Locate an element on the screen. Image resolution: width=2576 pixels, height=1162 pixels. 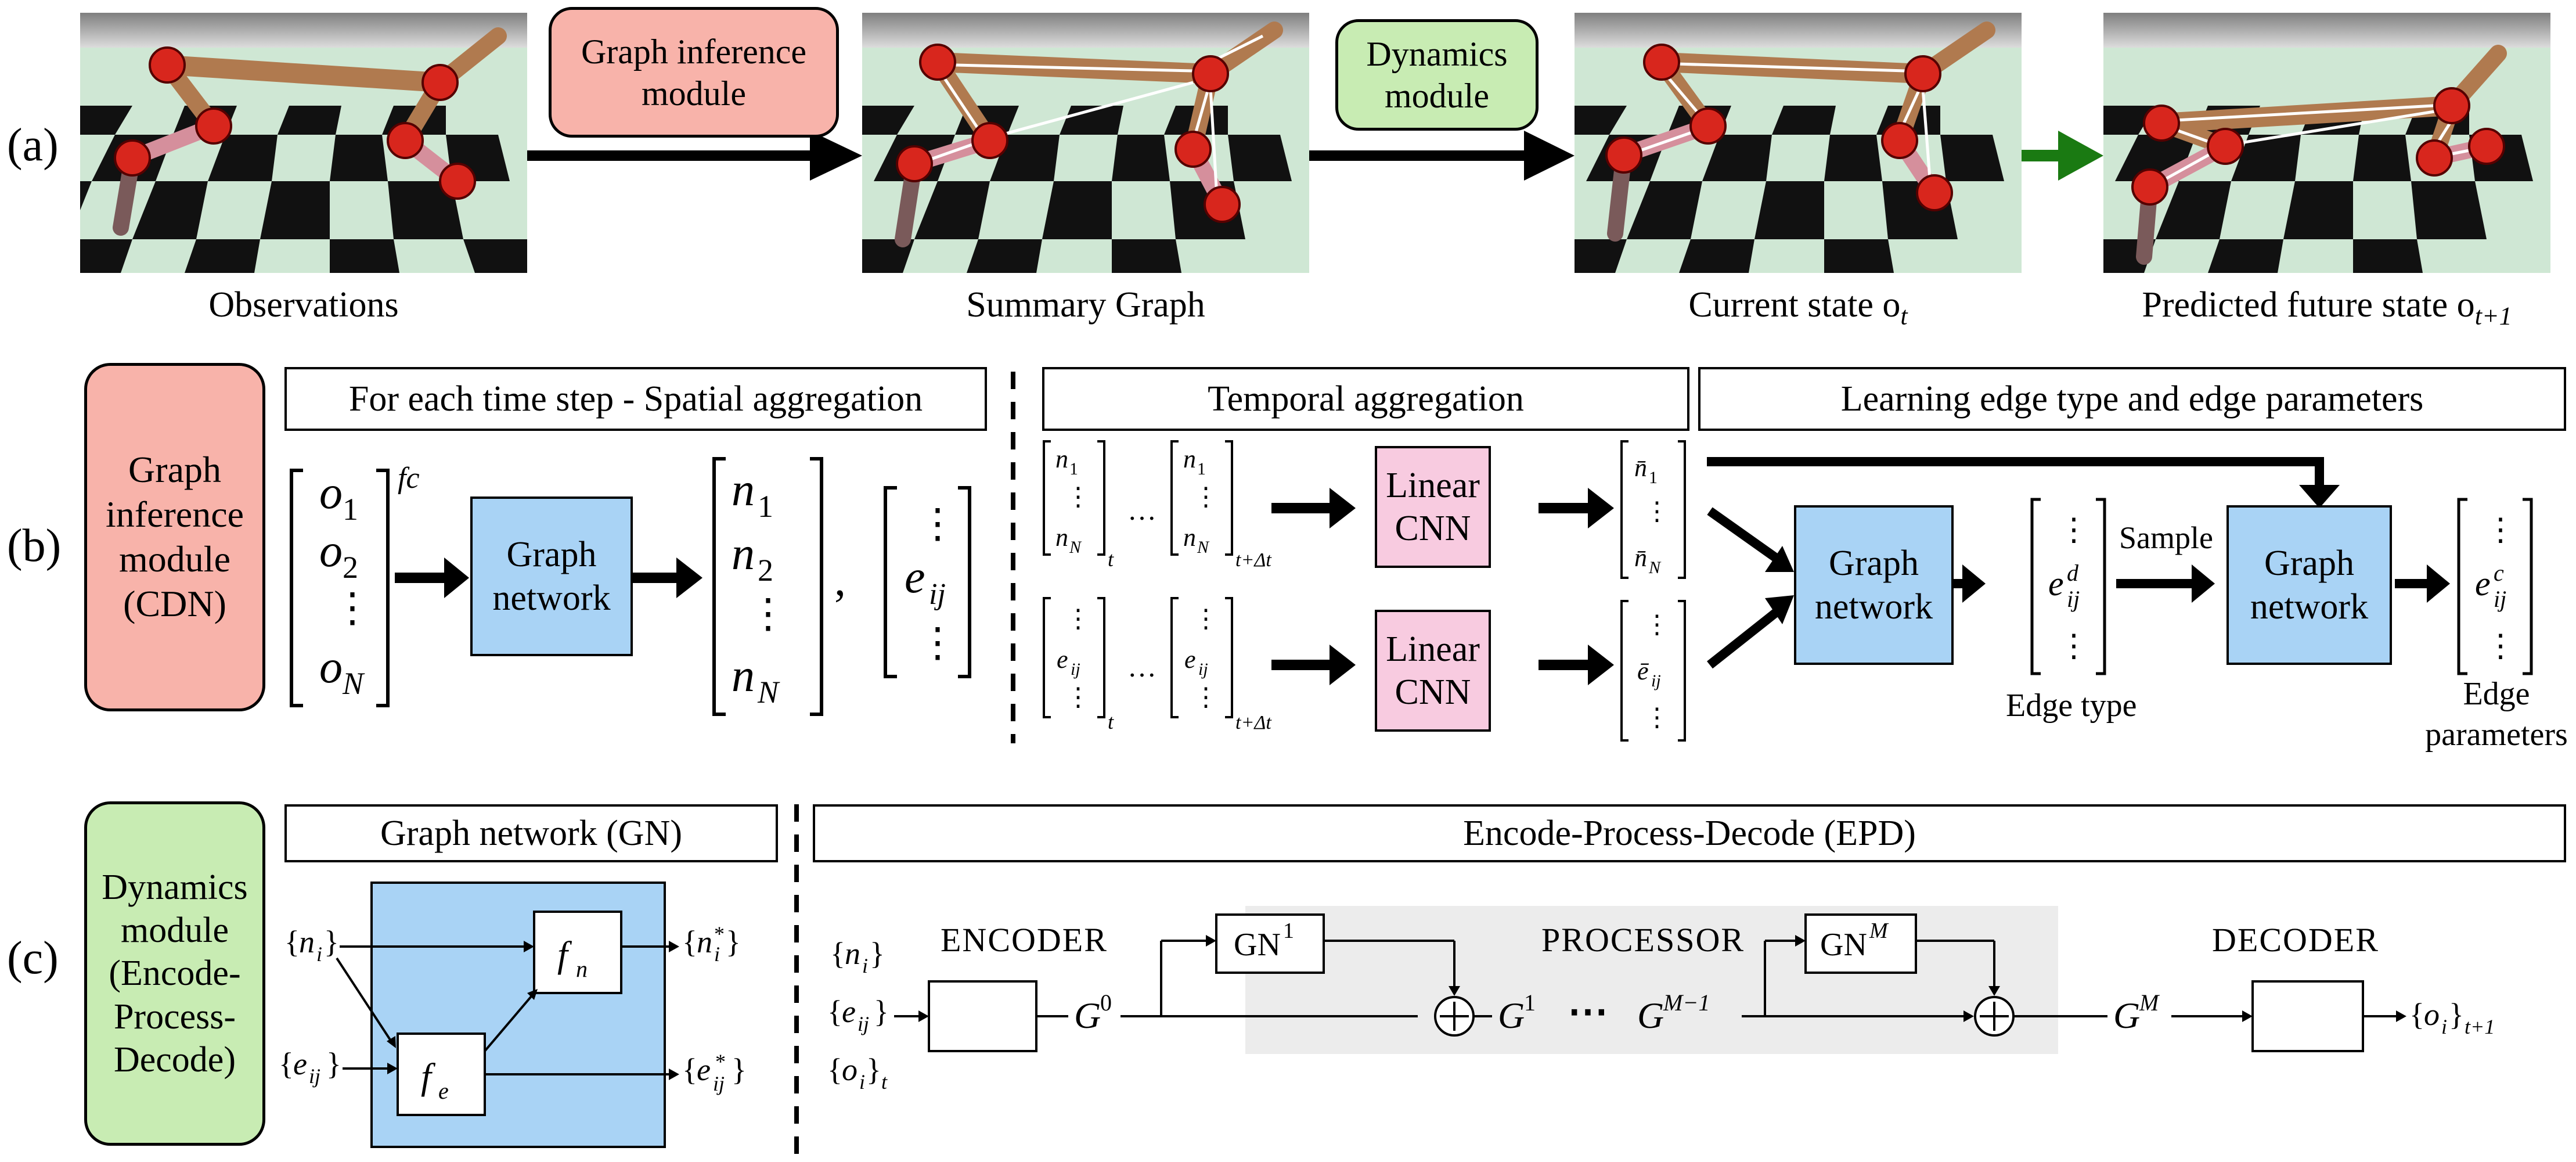
linear-cnn-bottom: Linear CNN is located at coordinates (1433, 671).